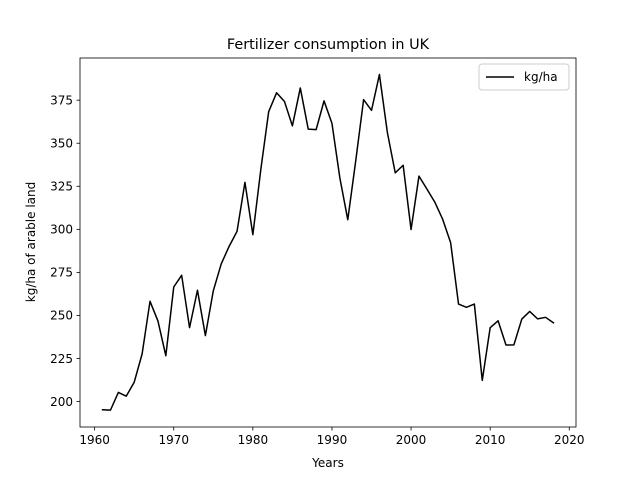 This screenshot has width=640, height=480. Describe the element at coordinates (569, 440) in the screenshot. I see `x-tick-label: 2020` at that location.